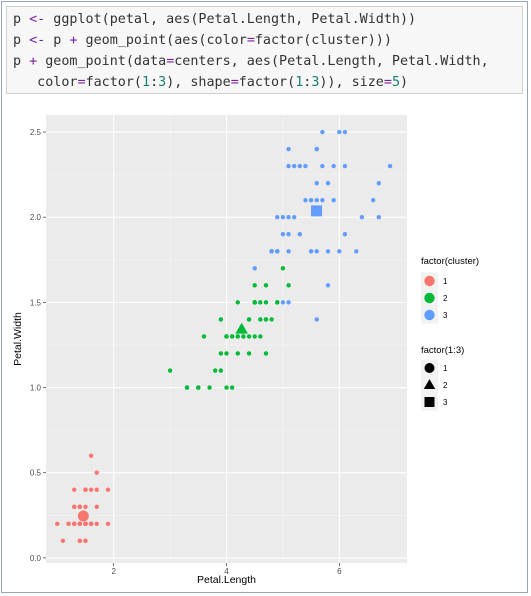  Describe the element at coordinates (445, 385) in the screenshot. I see `legend-shape-label: 2` at that location.